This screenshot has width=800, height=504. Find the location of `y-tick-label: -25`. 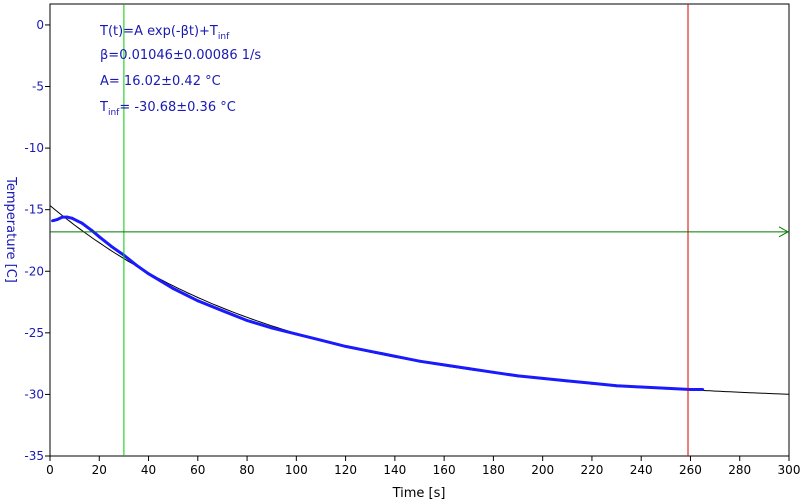

y-tick-label: -25 is located at coordinates (34, 333).